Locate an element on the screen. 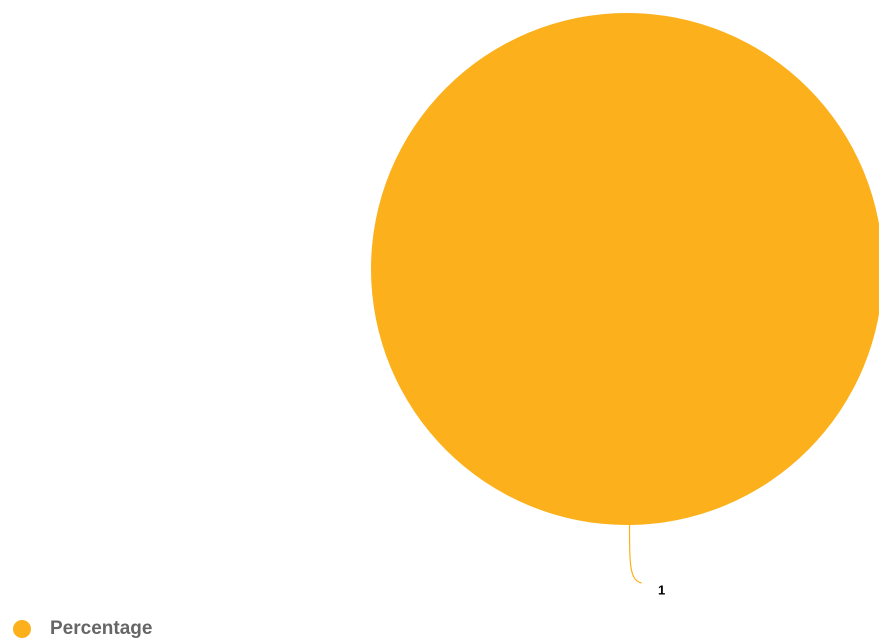 This screenshot has width=879, height=643. legend-marker is located at coordinates (22, 629).